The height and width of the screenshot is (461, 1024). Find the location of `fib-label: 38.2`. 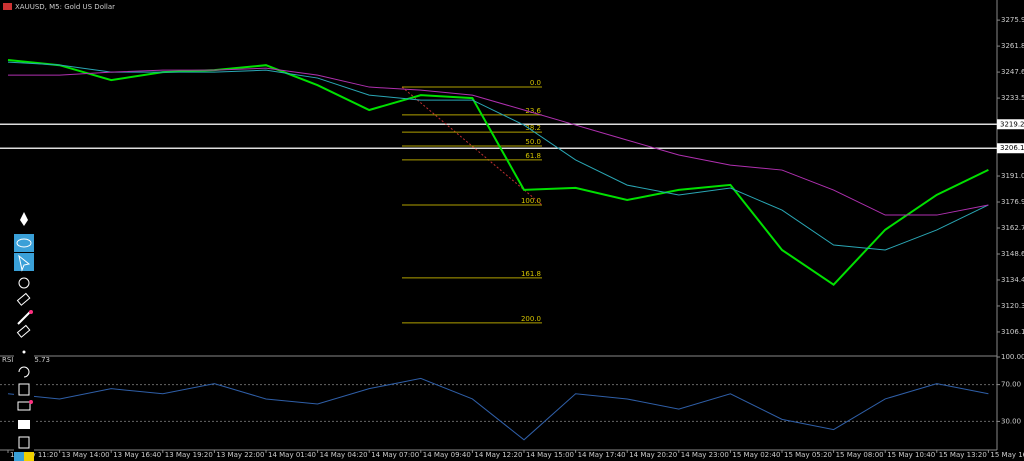

fib-label: 38.2 is located at coordinates (533, 128).